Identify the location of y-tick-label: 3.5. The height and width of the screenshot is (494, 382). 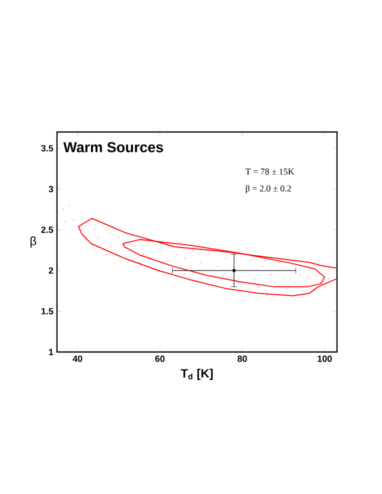
(47, 148).